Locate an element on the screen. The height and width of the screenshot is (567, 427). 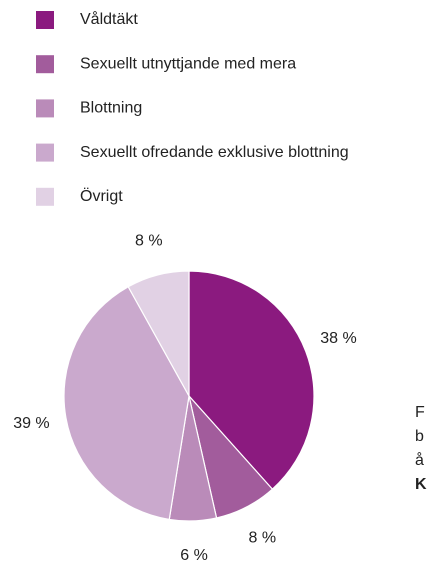
side-text: å is located at coordinates (419, 460).